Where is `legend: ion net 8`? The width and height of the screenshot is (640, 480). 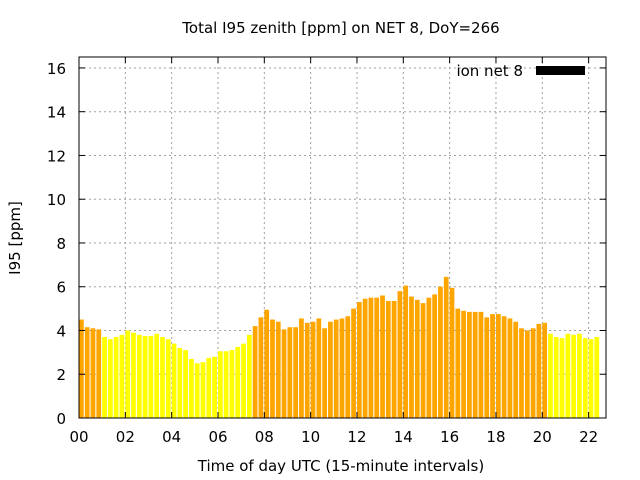
legend: ion net 8 is located at coordinates (520, 71).